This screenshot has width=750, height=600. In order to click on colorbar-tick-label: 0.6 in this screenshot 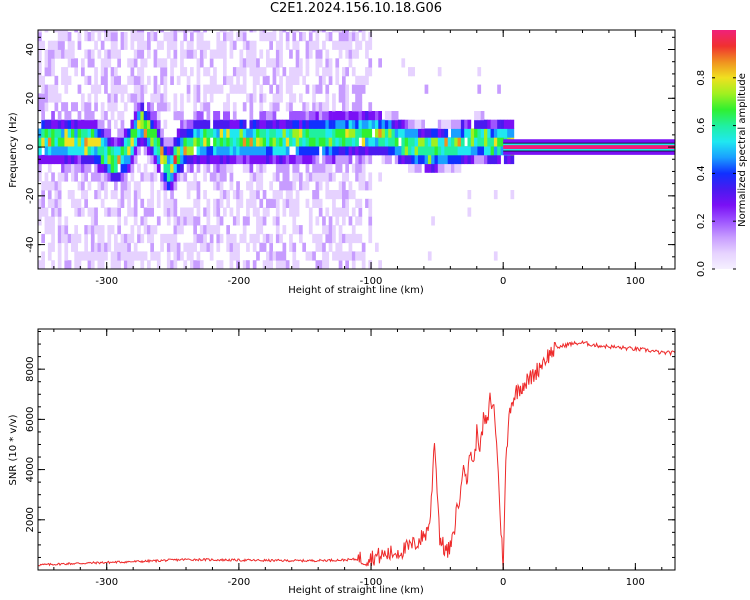, I will do `click(701, 126)`.